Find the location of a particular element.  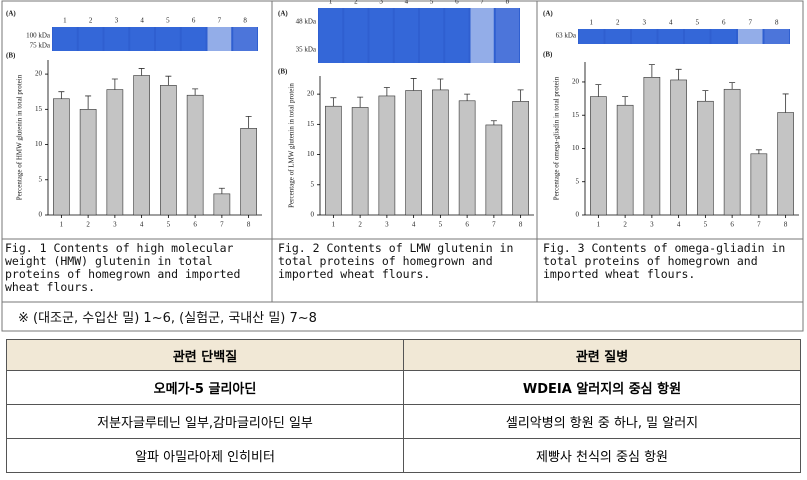

x-tick-label: 6 is located at coordinates (732, 225).